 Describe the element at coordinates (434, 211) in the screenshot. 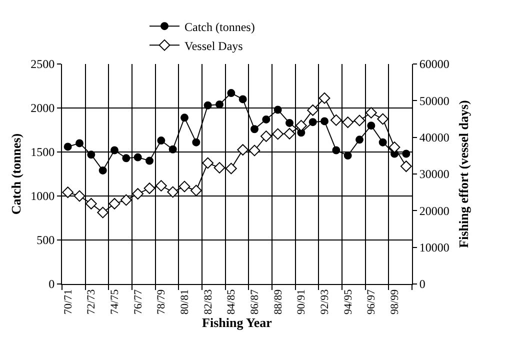

I see `y2-tick-label: 20000` at that location.